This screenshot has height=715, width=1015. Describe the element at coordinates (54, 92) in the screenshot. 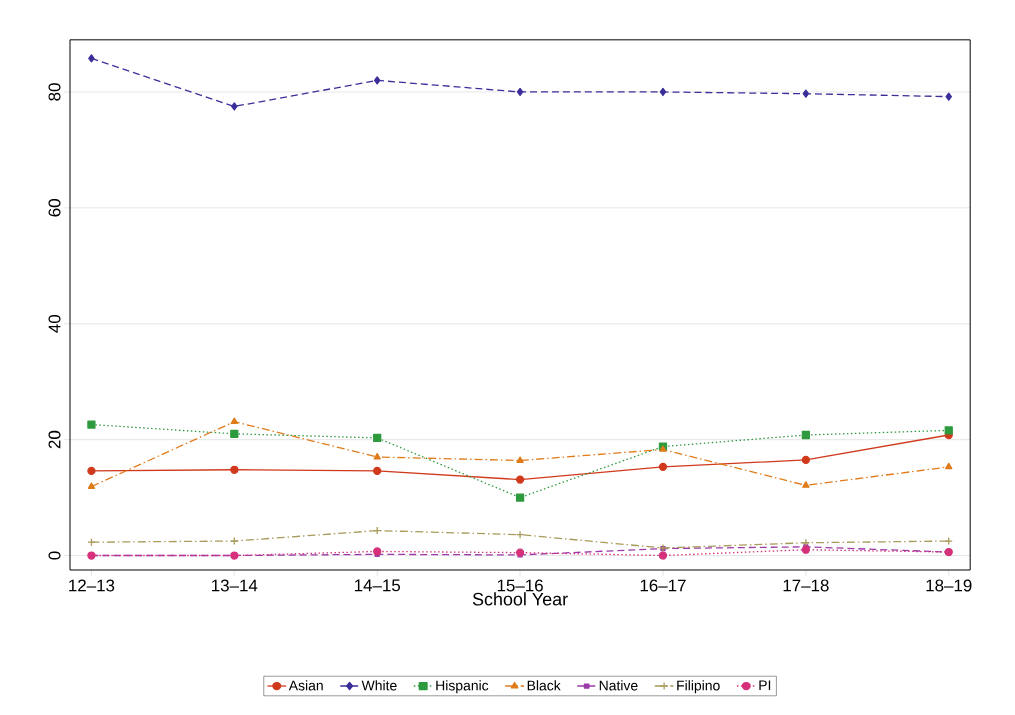

I see `y-tick-label: 80` at that location.